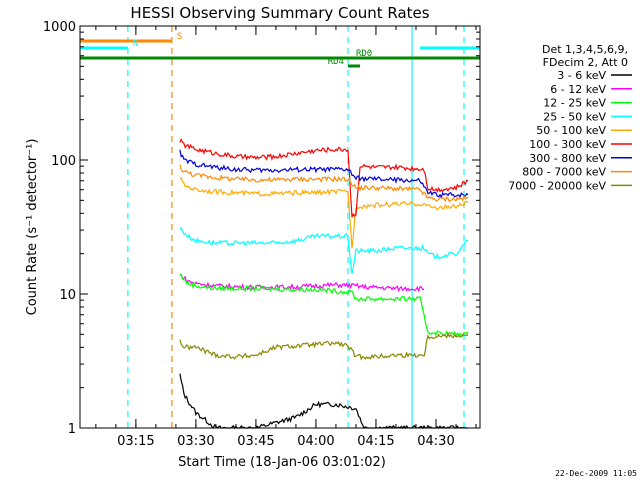  What do you see at coordinates (59, 27) in the screenshot?
I see `y-tick-label: 1000` at bounding box center [59, 27].